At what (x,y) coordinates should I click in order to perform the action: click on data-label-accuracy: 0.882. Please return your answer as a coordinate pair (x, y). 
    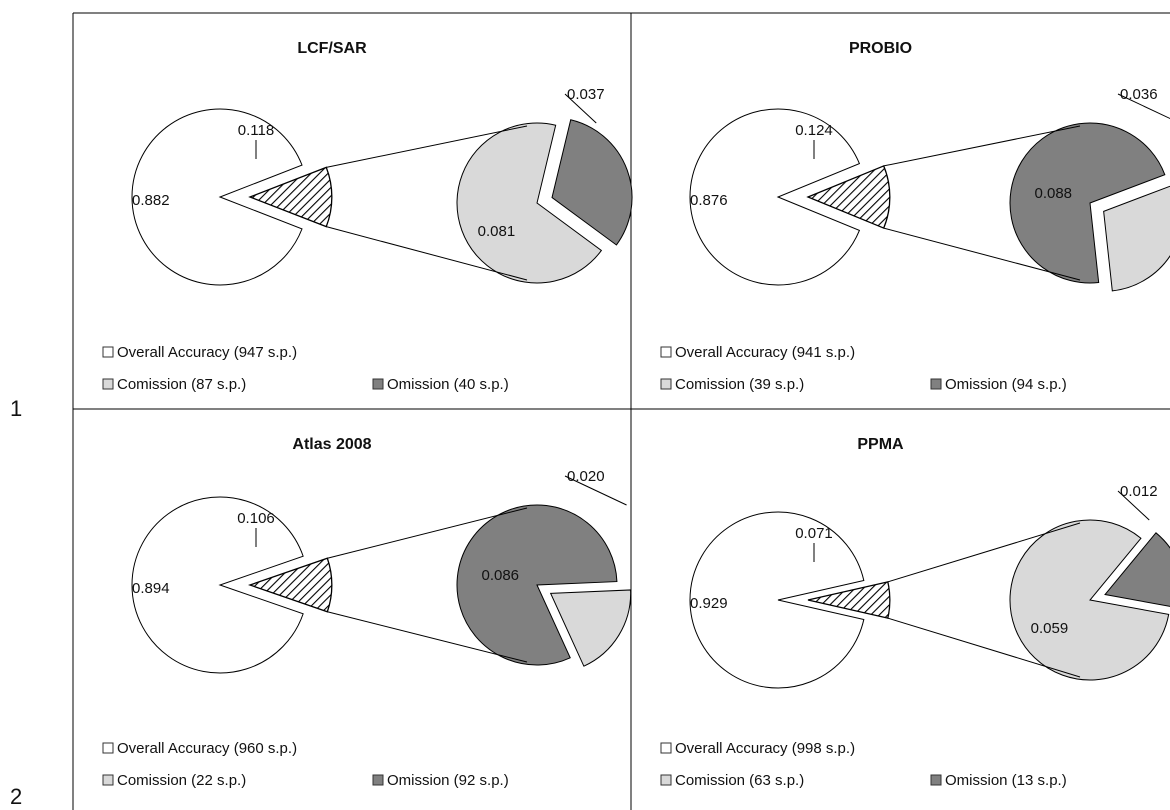
    Looking at the image, I should click on (151, 200).